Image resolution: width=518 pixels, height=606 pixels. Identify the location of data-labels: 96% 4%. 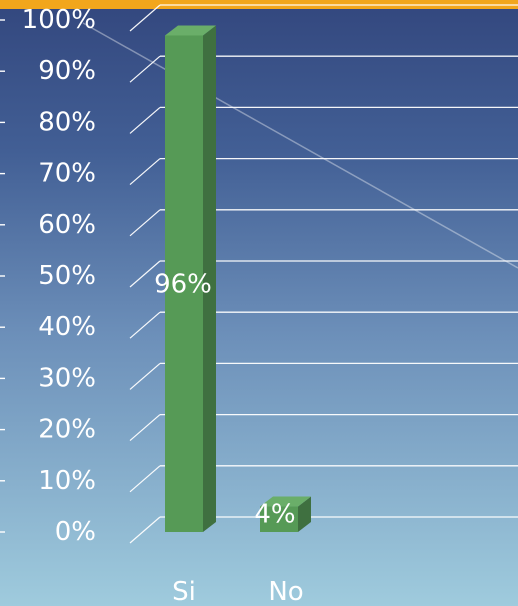
(225, 400).